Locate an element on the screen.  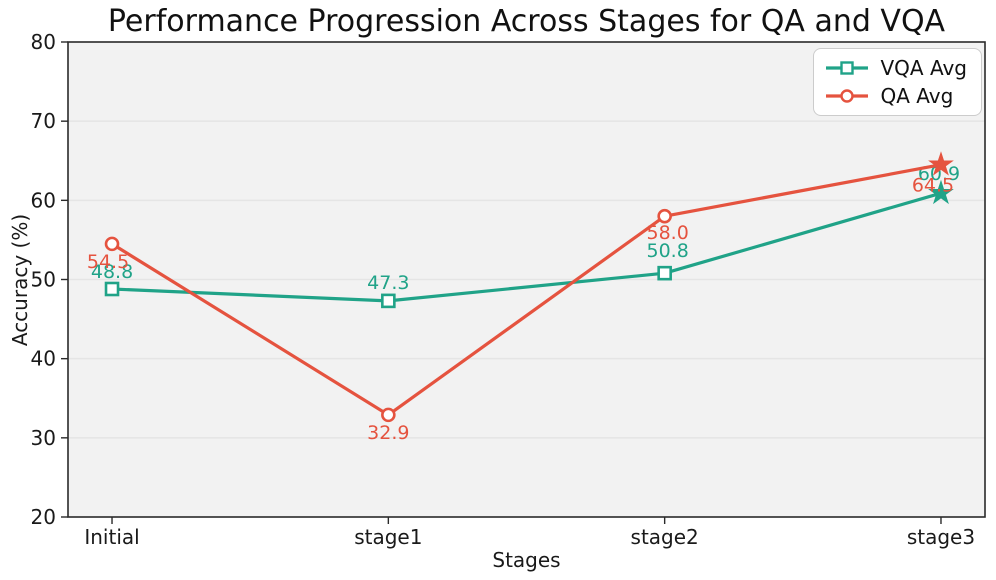
value-label-vqa-avg: 50.8 is located at coordinates (668, 251).